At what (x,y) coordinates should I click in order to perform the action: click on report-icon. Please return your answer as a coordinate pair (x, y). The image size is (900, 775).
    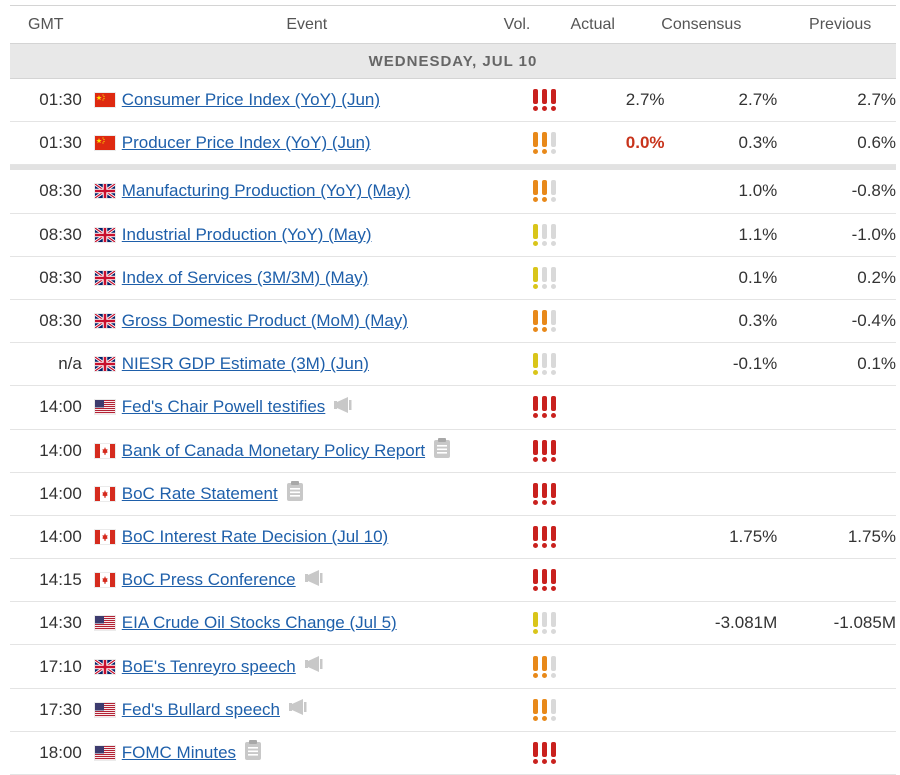
    Looking at the image, I should click on (295, 493).